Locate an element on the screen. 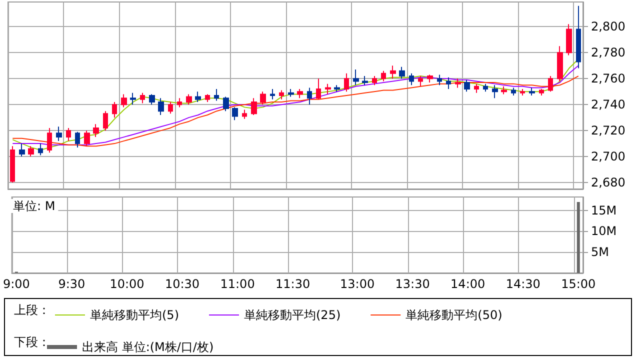 This screenshot has width=638, height=362. y-tick-label: 10M is located at coordinates (604, 231).